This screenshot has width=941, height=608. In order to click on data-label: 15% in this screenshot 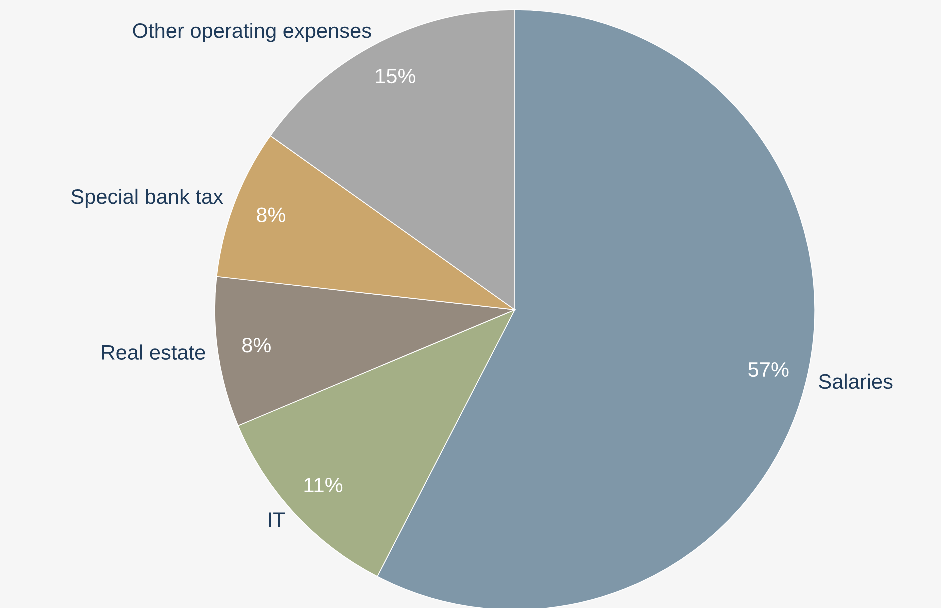, I will do `click(396, 76)`.